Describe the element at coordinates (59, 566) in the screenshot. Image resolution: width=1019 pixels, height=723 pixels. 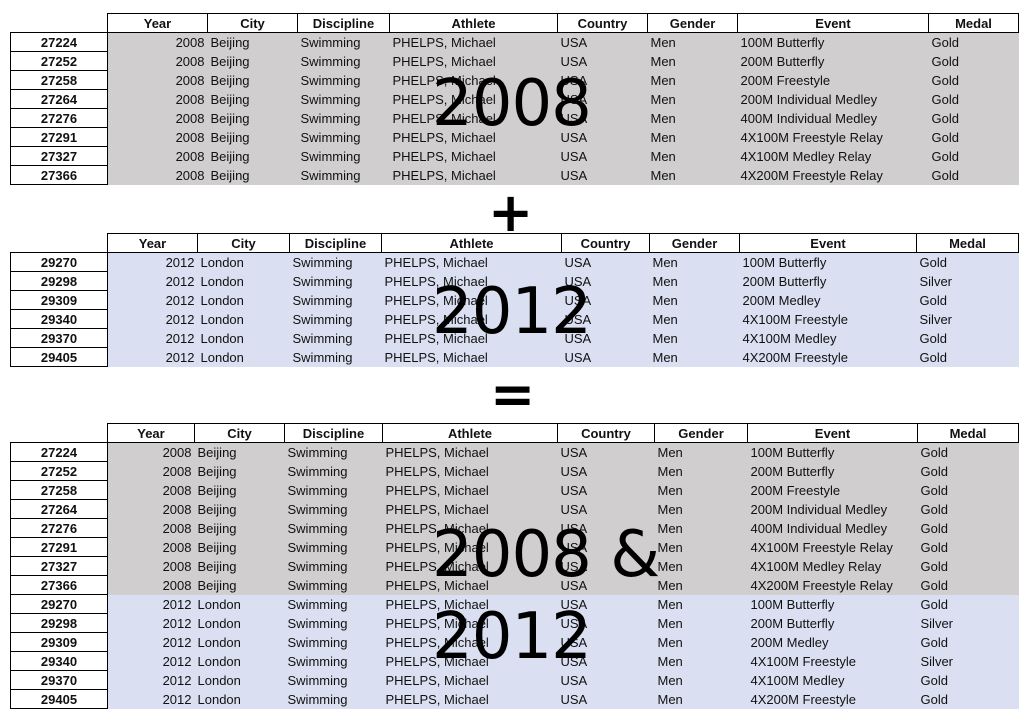
I see `row-id: 27327` at that location.